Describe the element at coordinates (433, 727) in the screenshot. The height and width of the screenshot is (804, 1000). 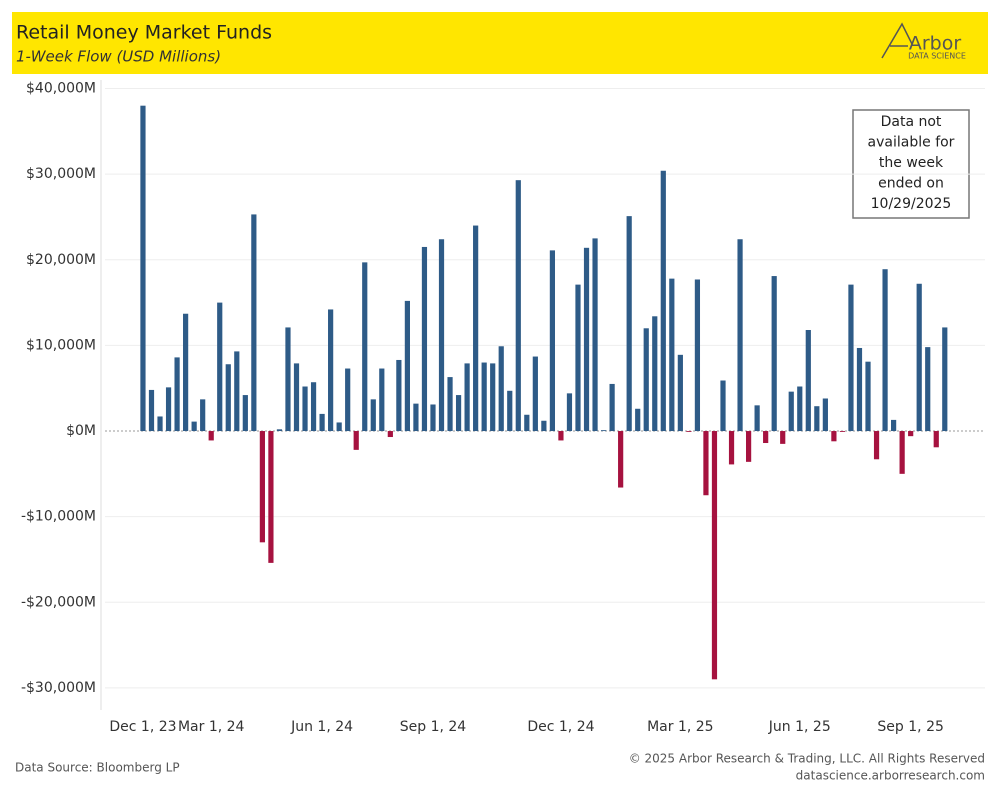
I see `x-tick-label: Sep 1, 24` at that location.